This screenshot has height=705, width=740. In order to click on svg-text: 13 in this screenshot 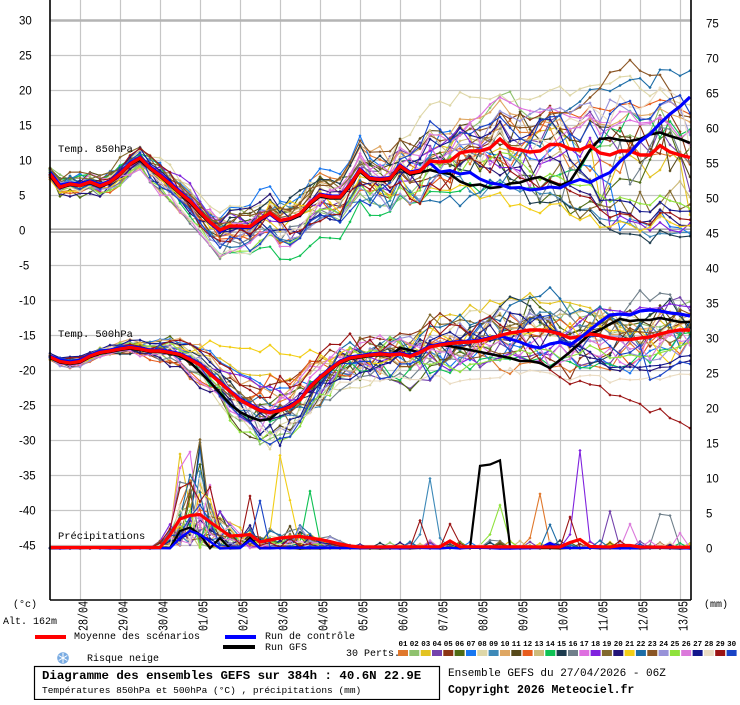, I will do `click(539, 645)`.